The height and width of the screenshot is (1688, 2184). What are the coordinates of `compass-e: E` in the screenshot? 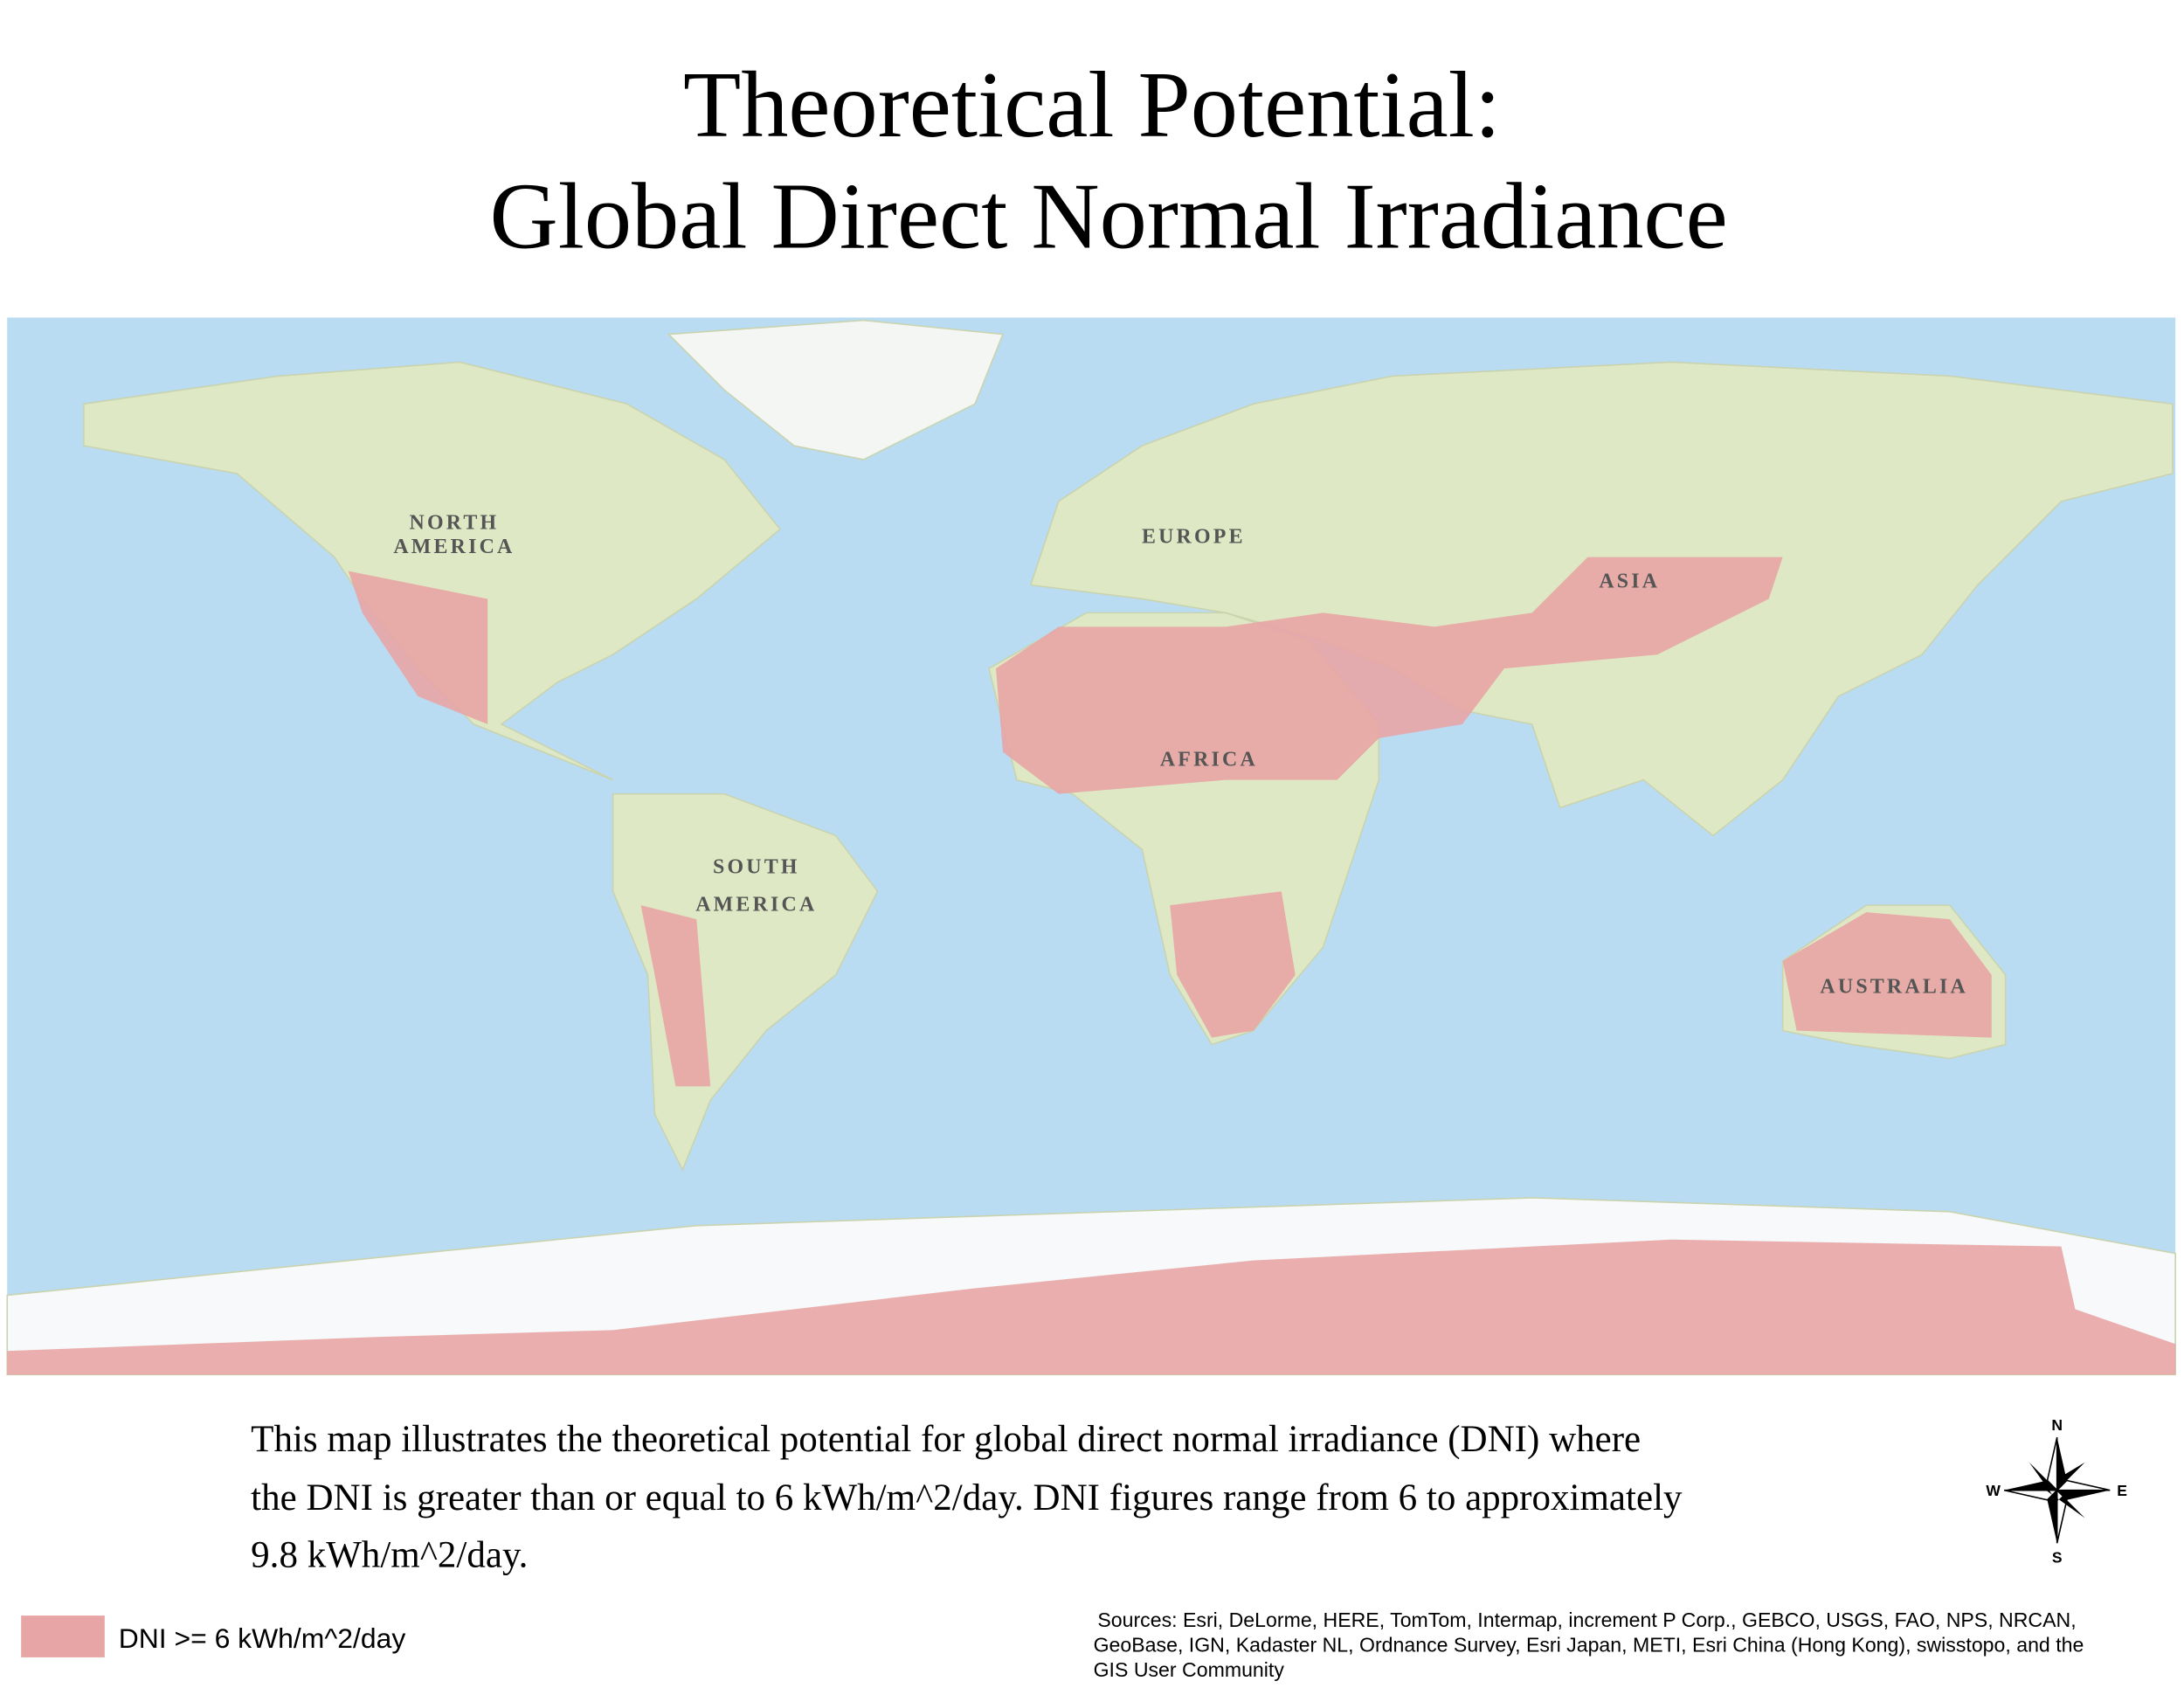 It's located at (2122, 1490).